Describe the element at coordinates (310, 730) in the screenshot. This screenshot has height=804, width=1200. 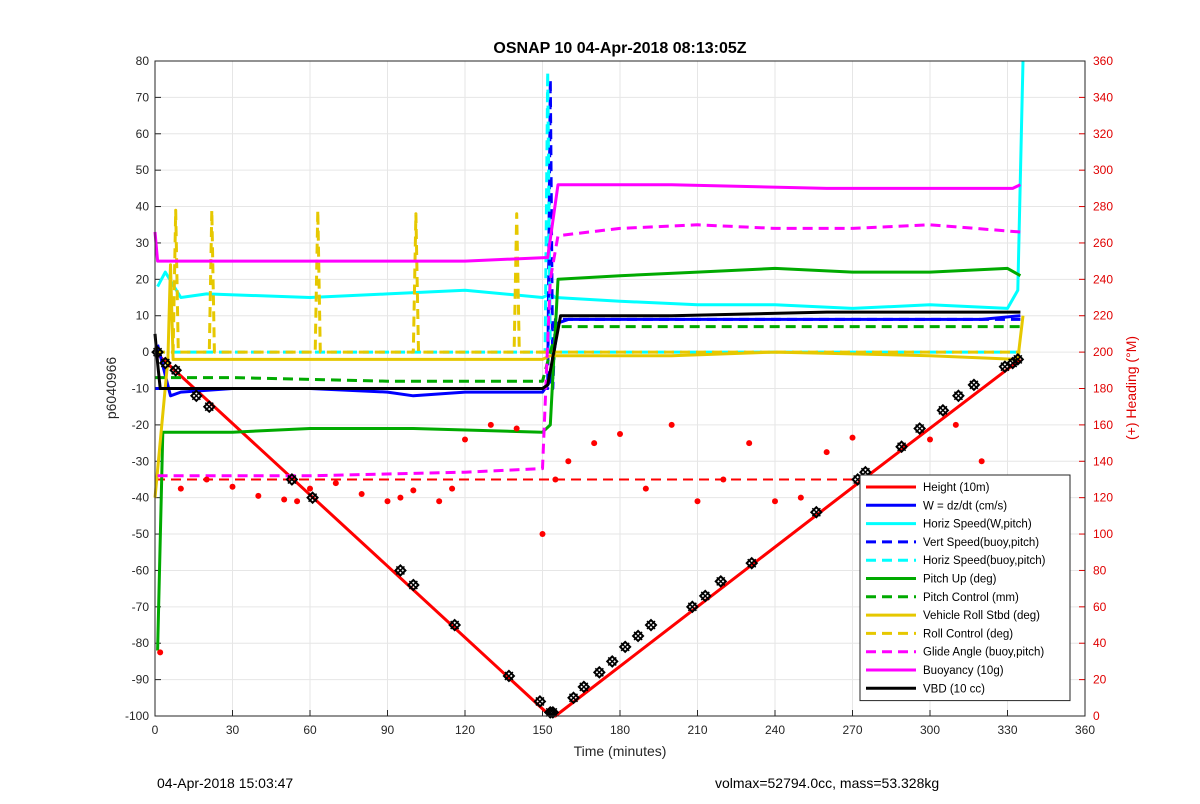
I see `x-tick-label: 60` at that location.